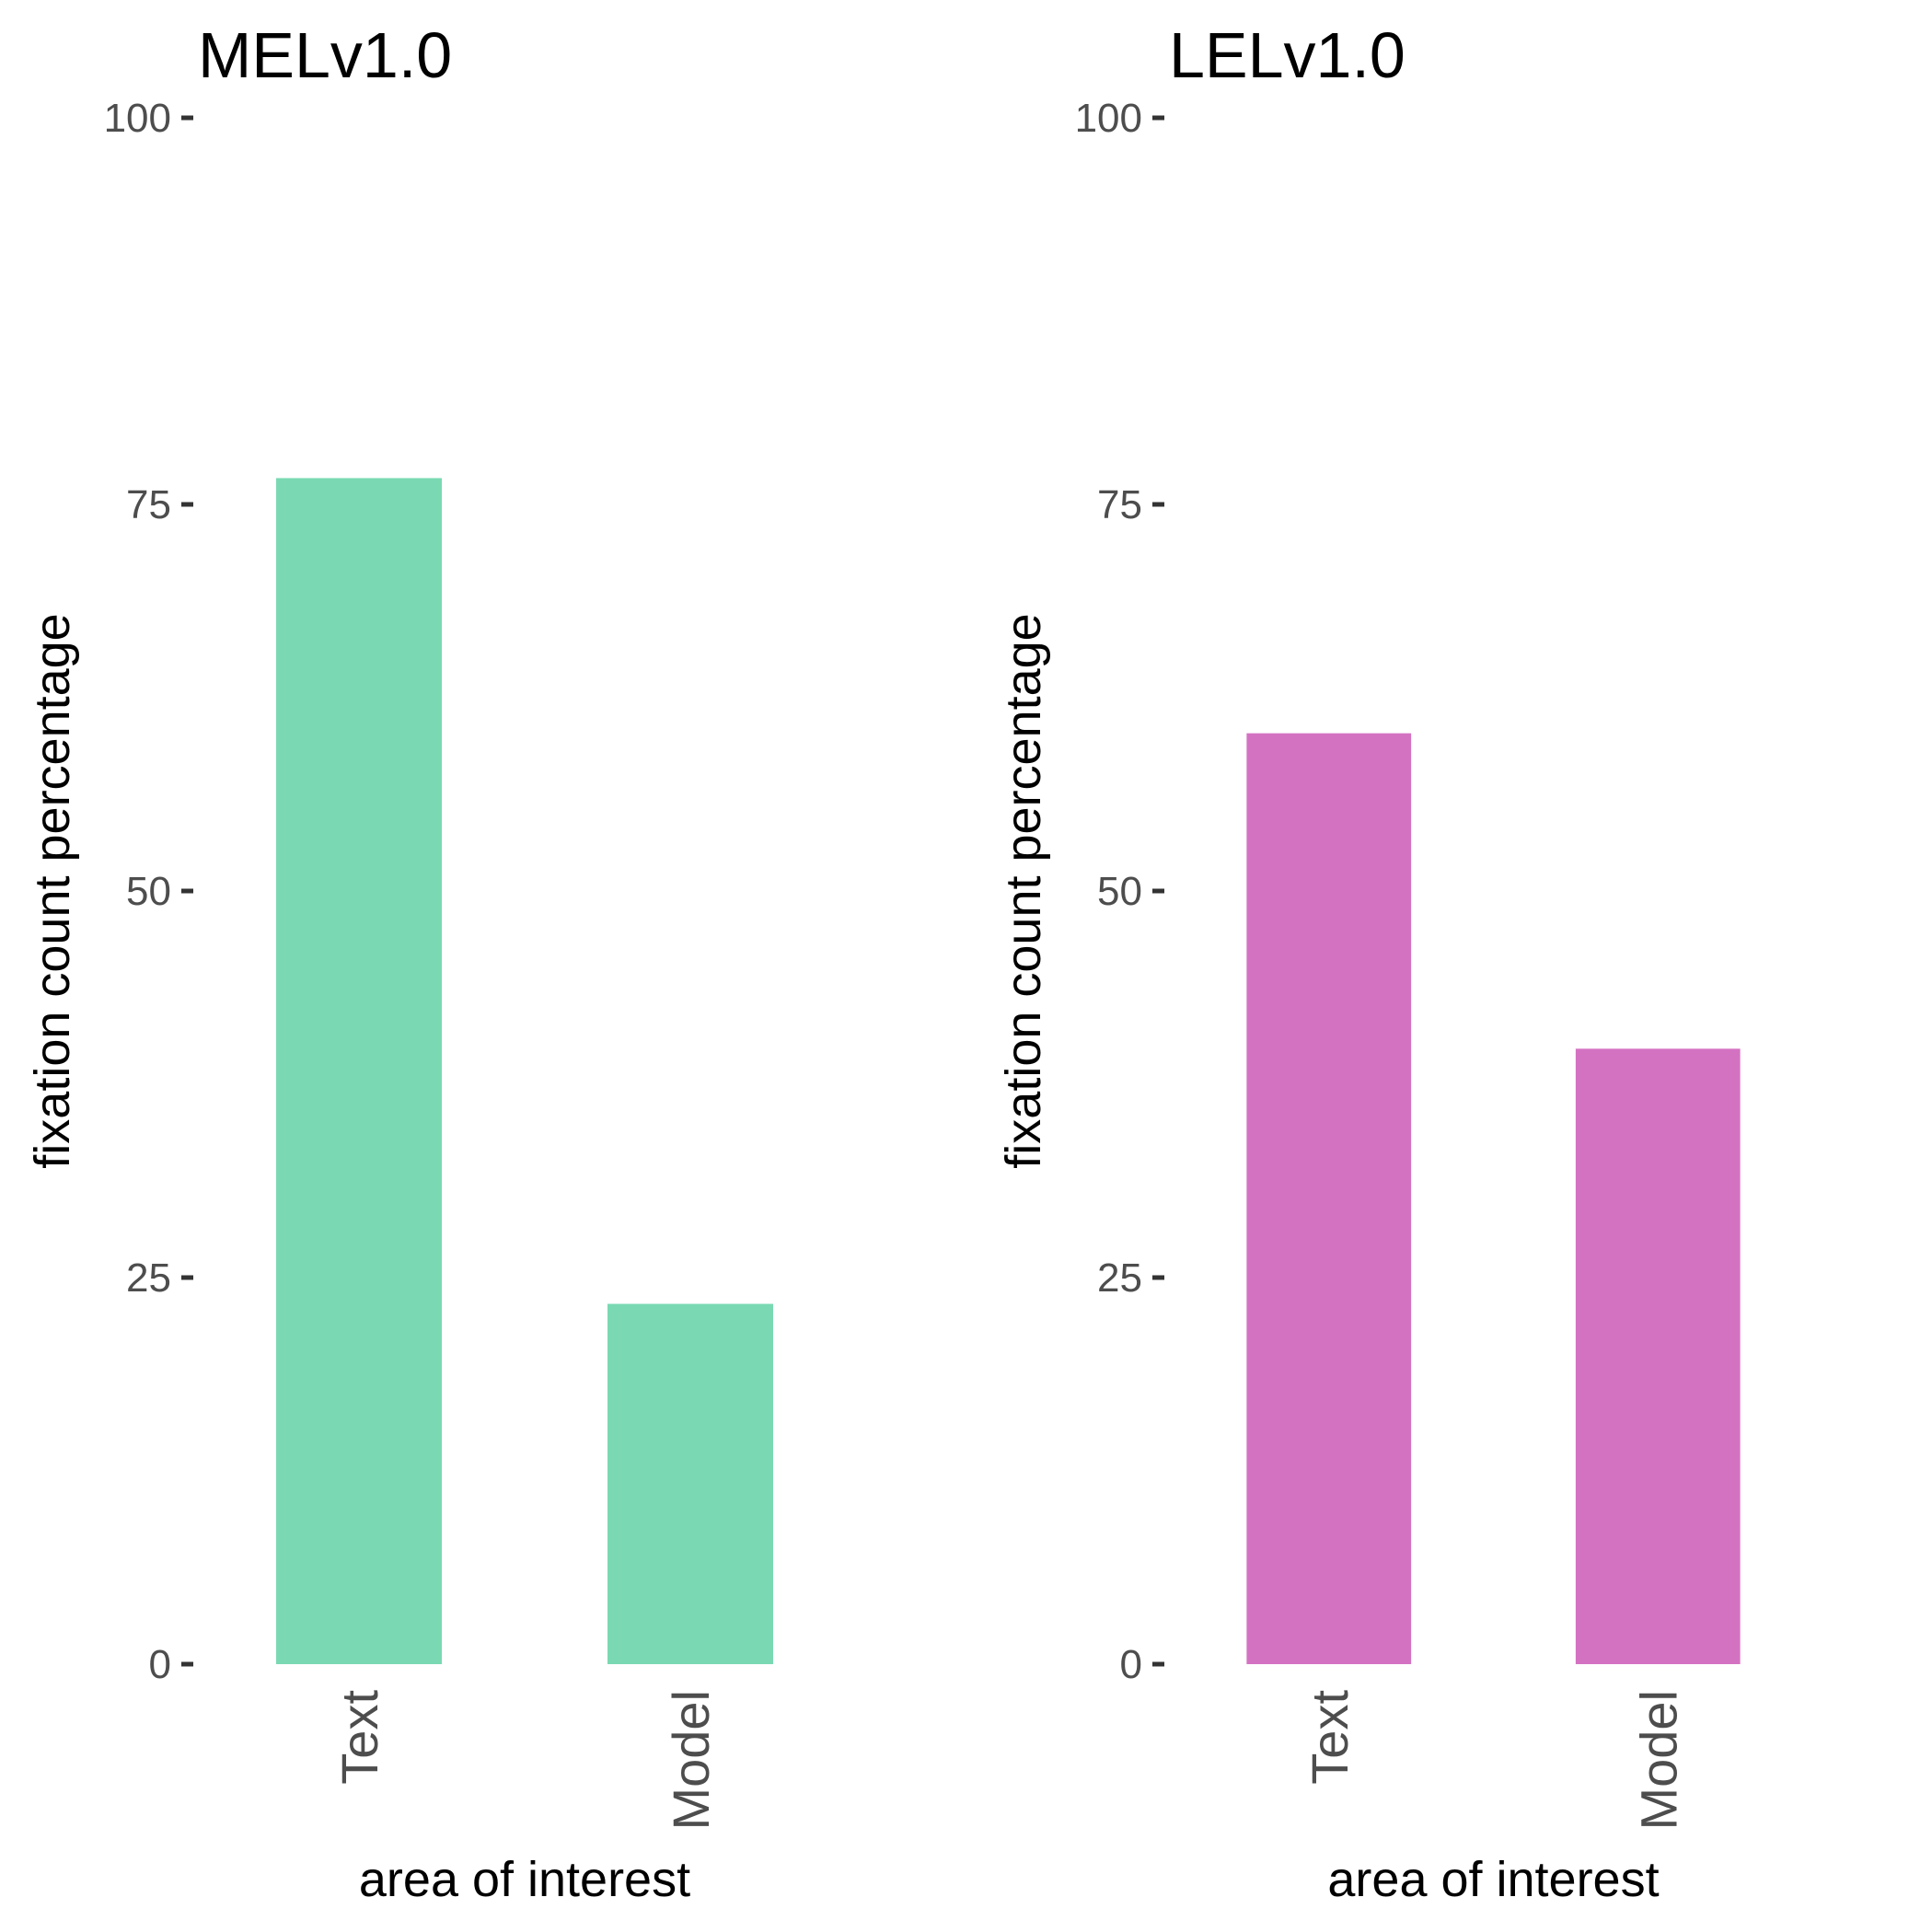  Describe the element at coordinates (53, 891) in the screenshot. I see `y-axis-title-0: fixation count percentage` at that location.